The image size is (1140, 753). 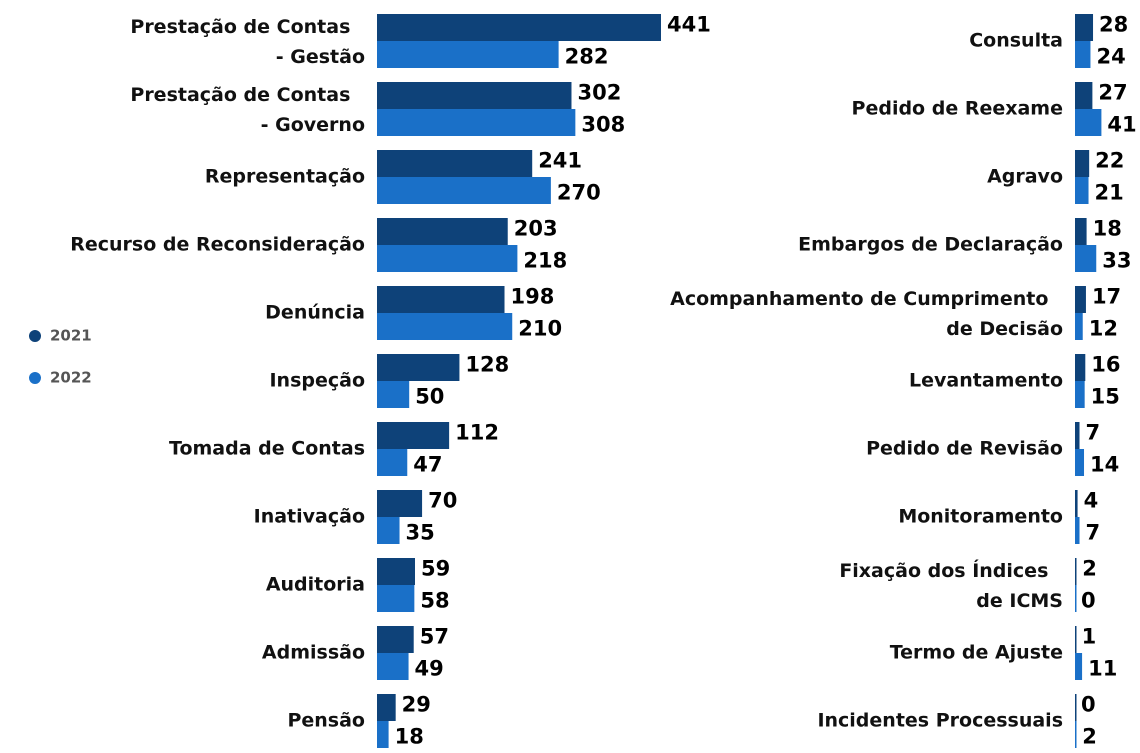 What do you see at coordinates (976, 653) in the screenshot?
I see `category-label: Termo de Ajuste` at bounding box center [976, 653].